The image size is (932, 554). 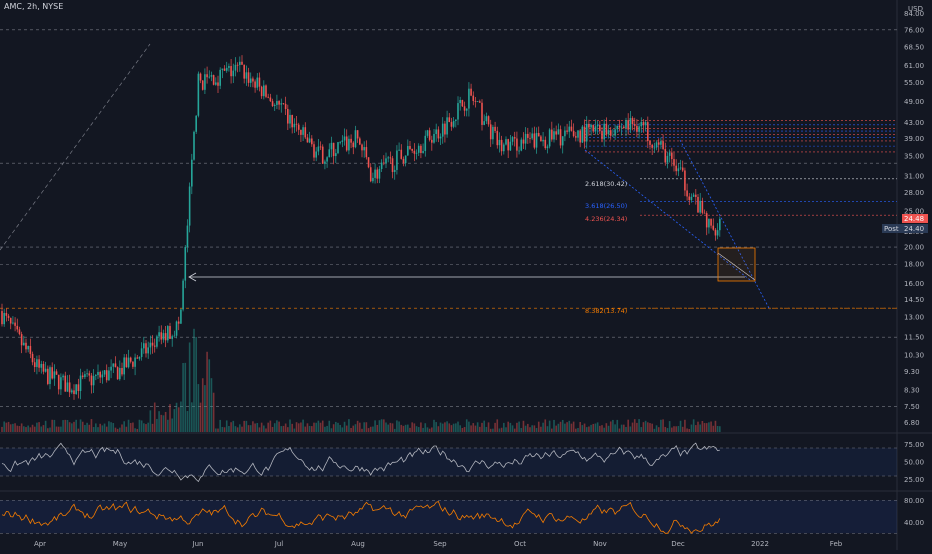 What do you see at coordinates (438, 544) in the screenshot?
I see `time-axis: Apr May Jun Jul Aug Sep Oct Nov Dec 2022 Feb` at bounding box center [438, 544].